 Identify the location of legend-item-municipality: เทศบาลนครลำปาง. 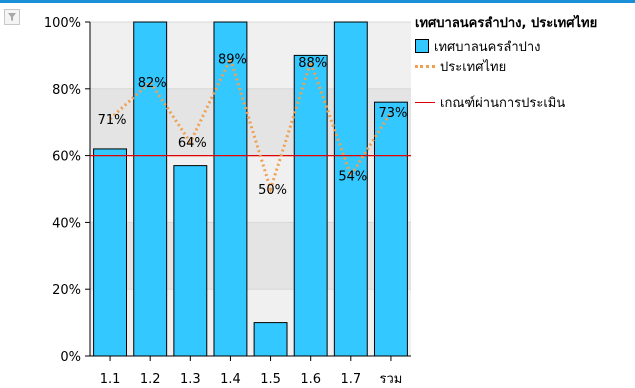
(525, 46).